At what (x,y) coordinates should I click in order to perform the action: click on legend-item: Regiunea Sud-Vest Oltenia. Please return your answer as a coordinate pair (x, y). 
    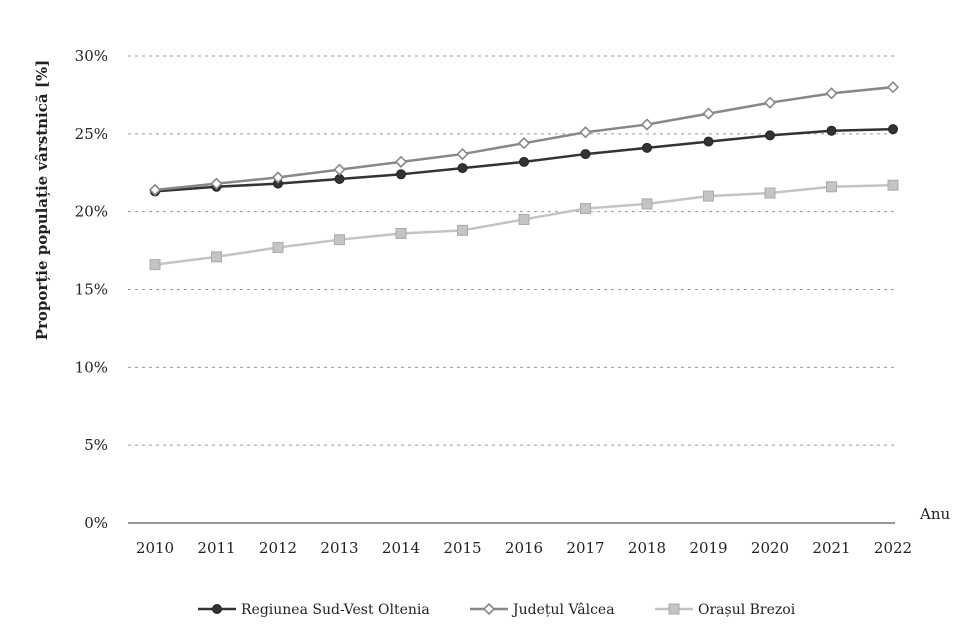
    Looking at the image, I should click on (314, 610).